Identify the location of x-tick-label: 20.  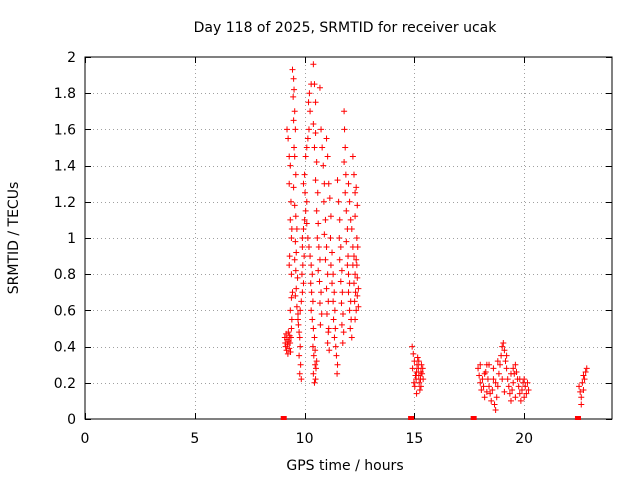
(524, 439).